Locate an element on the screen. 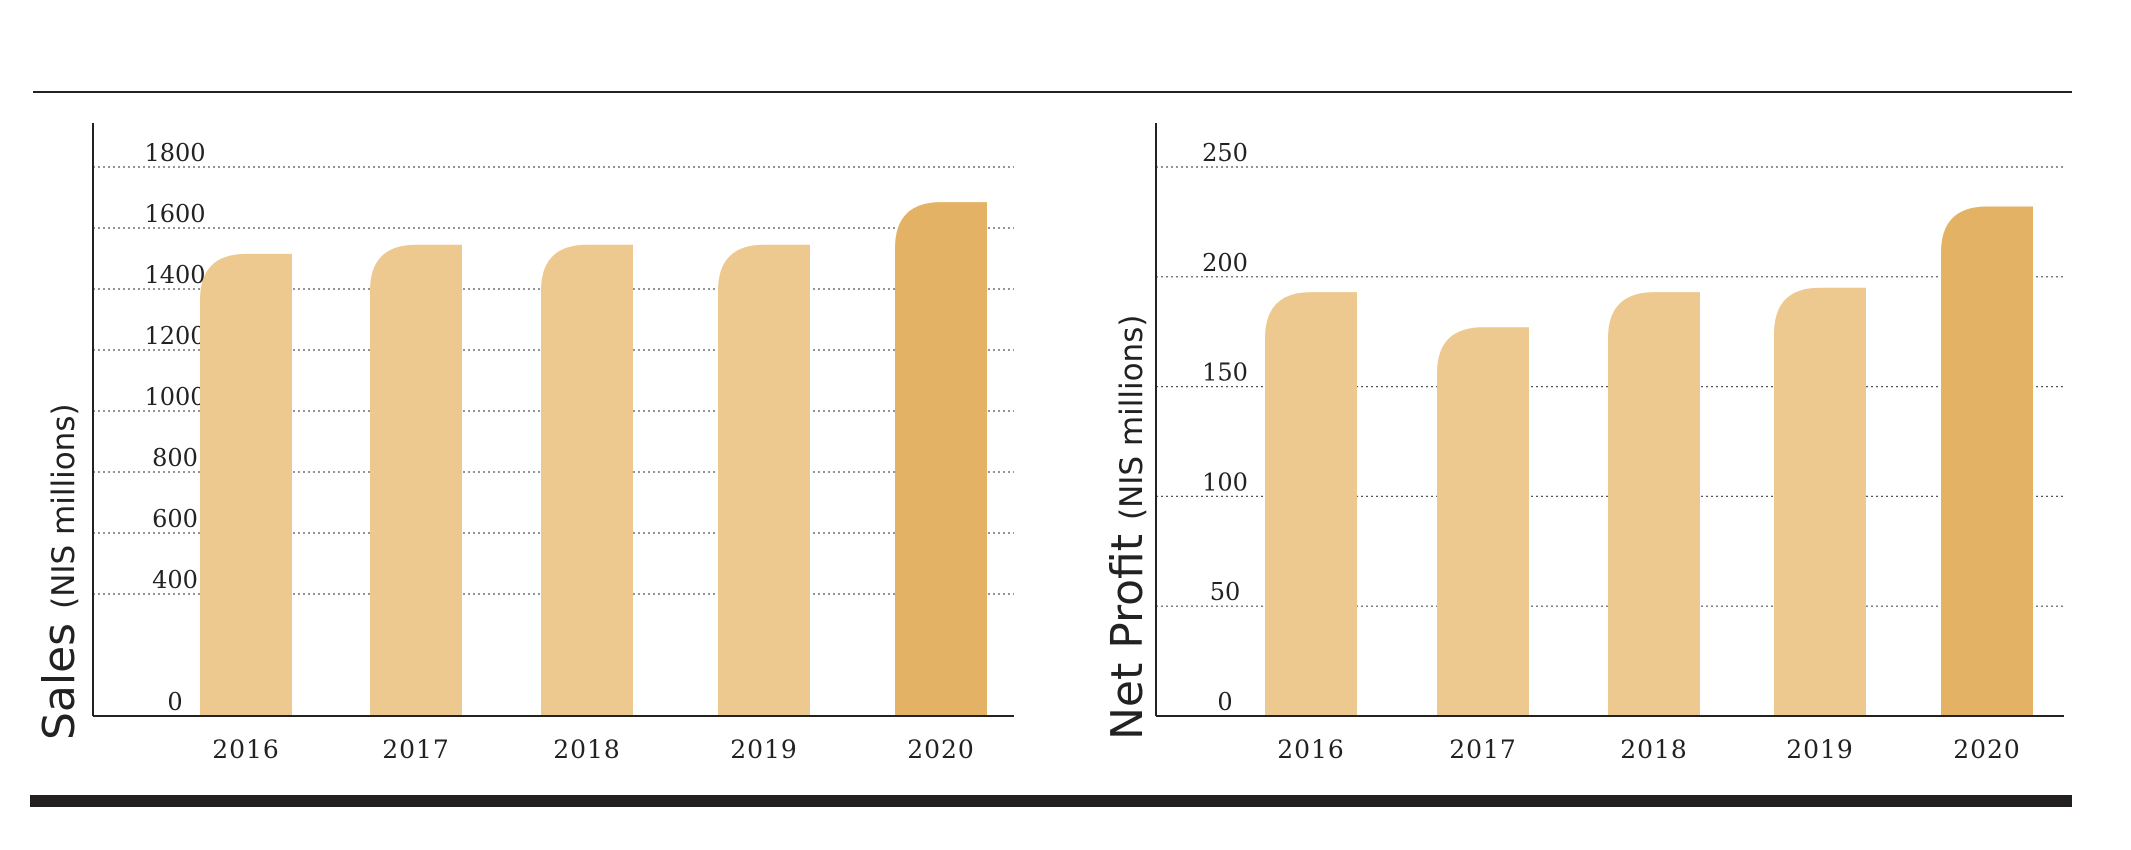  y-axis-label: Sales (NIS millions) is located at coordinates (59, 571).